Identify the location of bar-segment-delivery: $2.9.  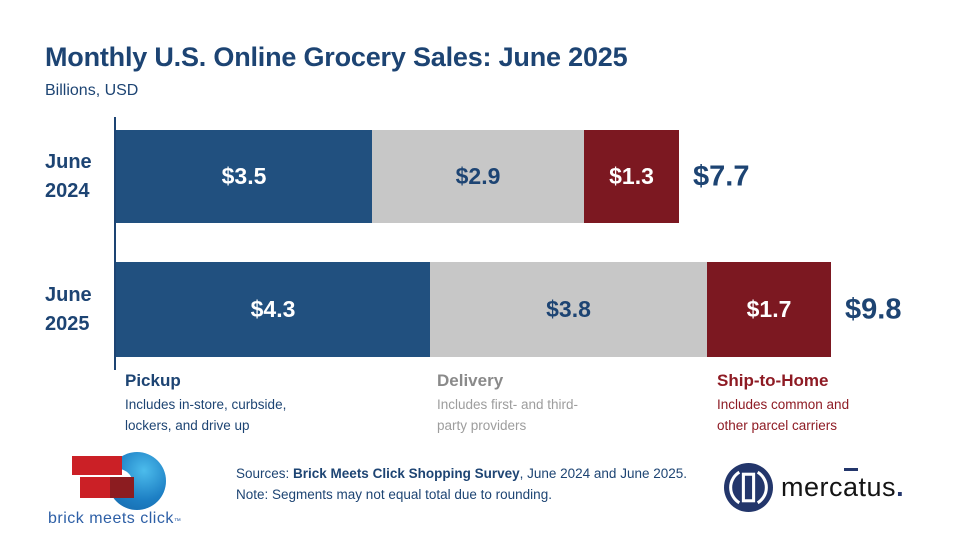
(478, 176).